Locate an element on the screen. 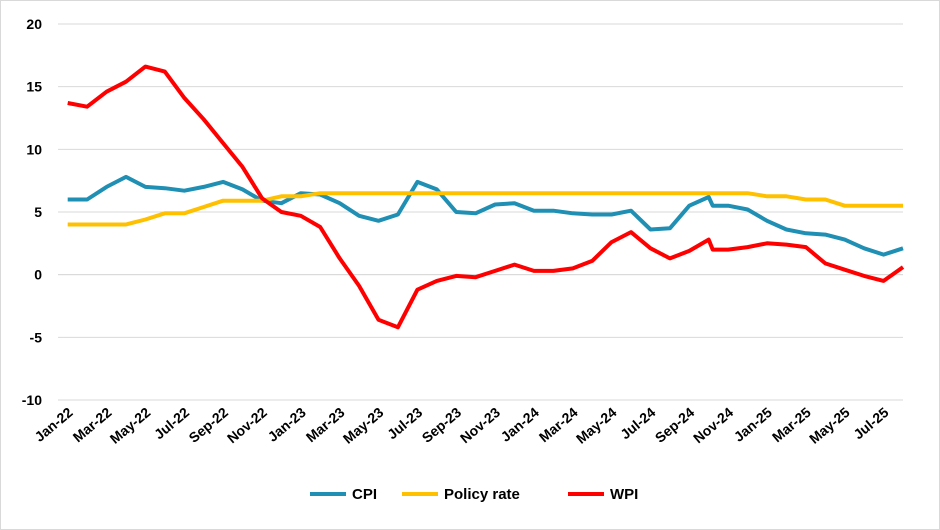  x-tick-label: Nov-23 is located at coordinates (480, 425).